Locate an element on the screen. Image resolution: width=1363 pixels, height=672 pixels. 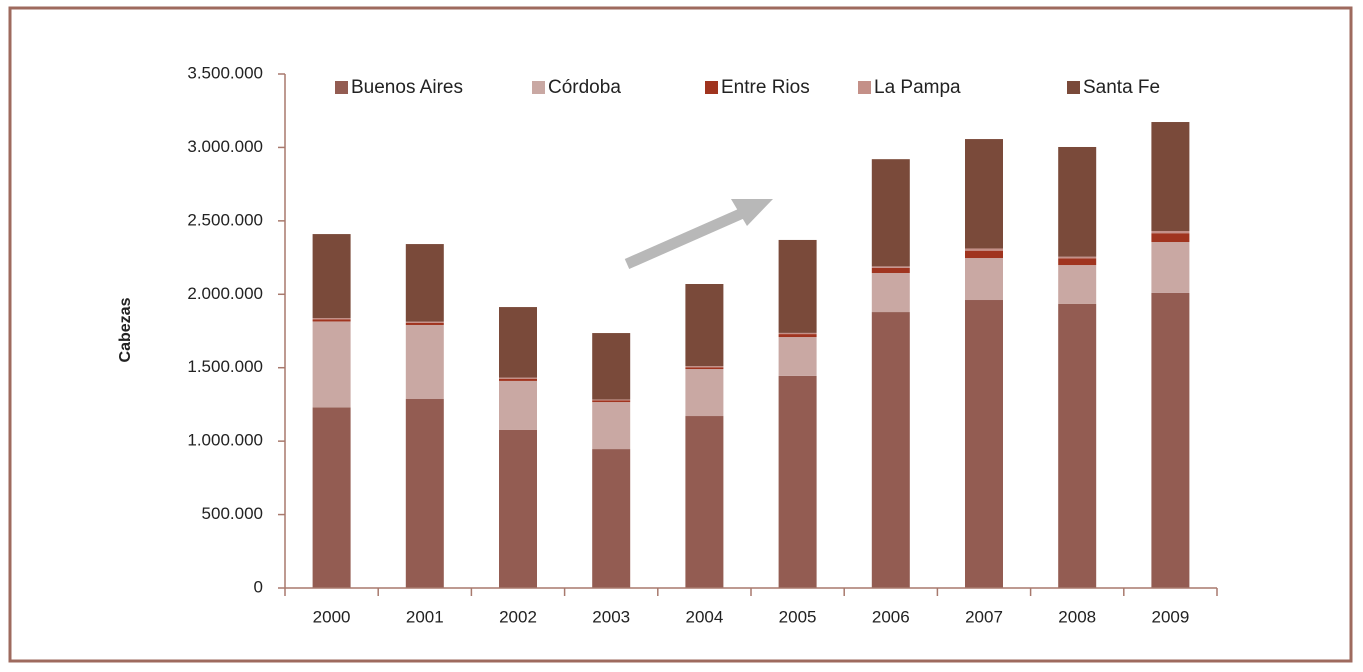
y-tick-label: 0 is located at coordinates (258, 586).